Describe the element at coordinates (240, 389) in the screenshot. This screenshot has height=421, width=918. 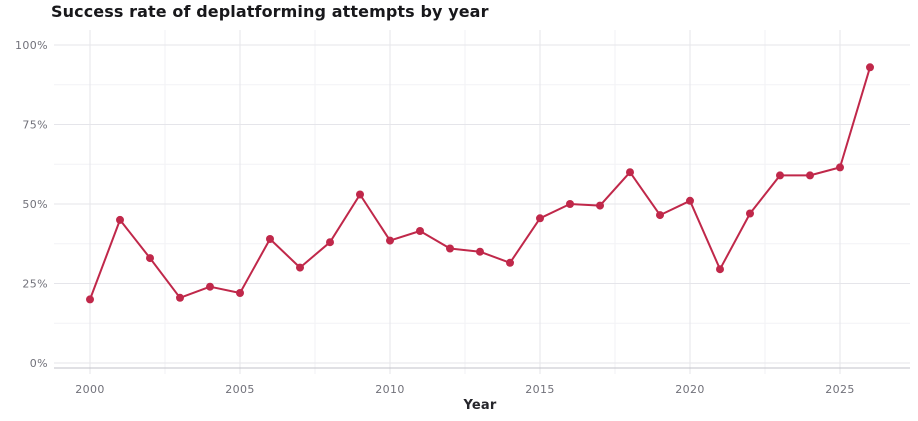
I see `x-tick-label: 2005` at that location.